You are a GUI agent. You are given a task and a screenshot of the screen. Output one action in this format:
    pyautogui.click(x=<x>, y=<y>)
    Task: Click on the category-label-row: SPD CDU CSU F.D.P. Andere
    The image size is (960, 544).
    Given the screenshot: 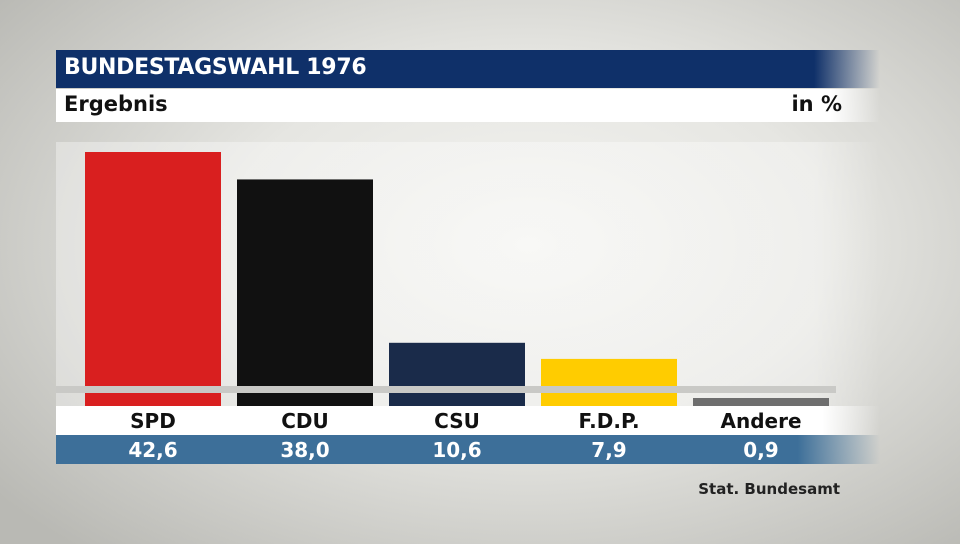 What is the action you would take?
    pyautogui.click(x=468, y=420)
    